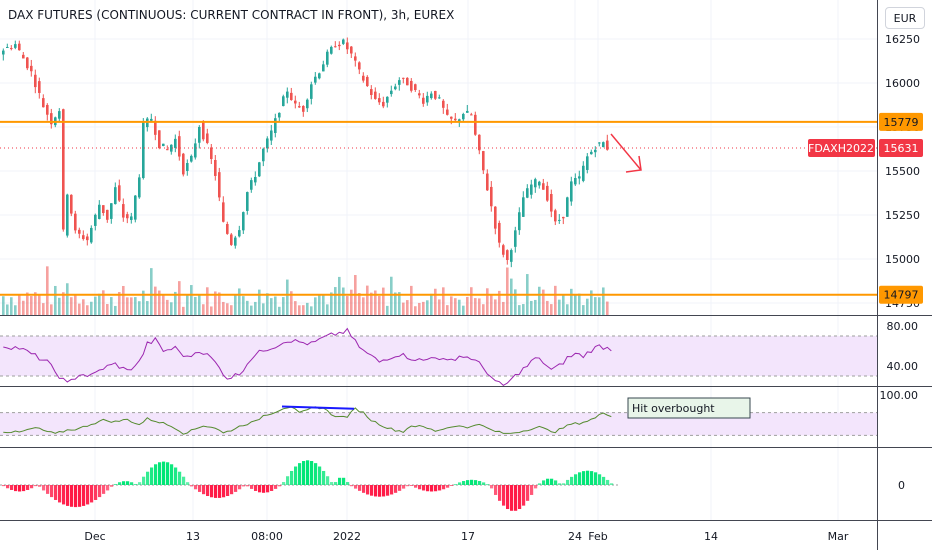 The width and height of the screenshot is (932, 554). What do you see at coordinates (905, 18) in the screenshot?
I see `currency-button: EUR` at bounding box center [905, 18].